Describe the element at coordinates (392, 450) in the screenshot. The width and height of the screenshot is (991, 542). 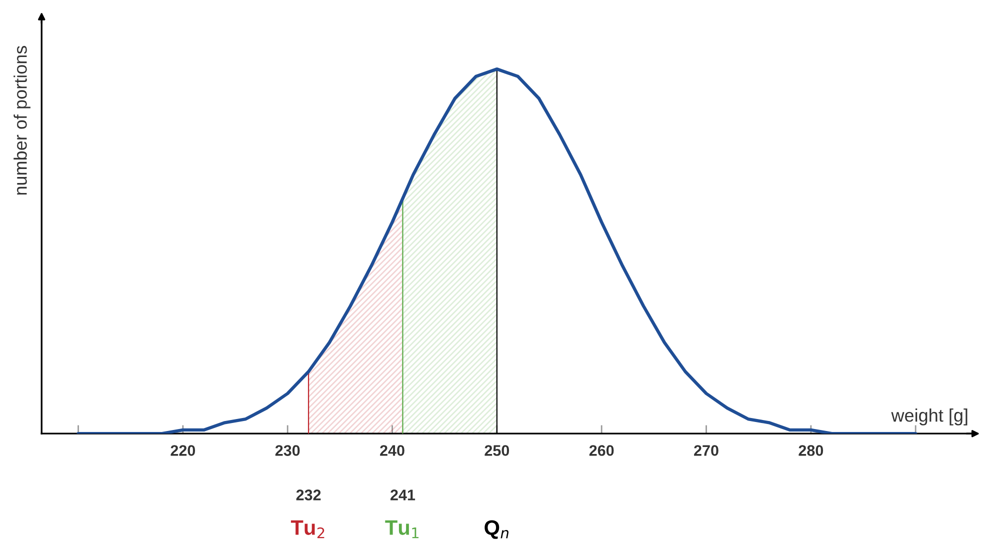
I see `x-tick-label: 240` at that location.